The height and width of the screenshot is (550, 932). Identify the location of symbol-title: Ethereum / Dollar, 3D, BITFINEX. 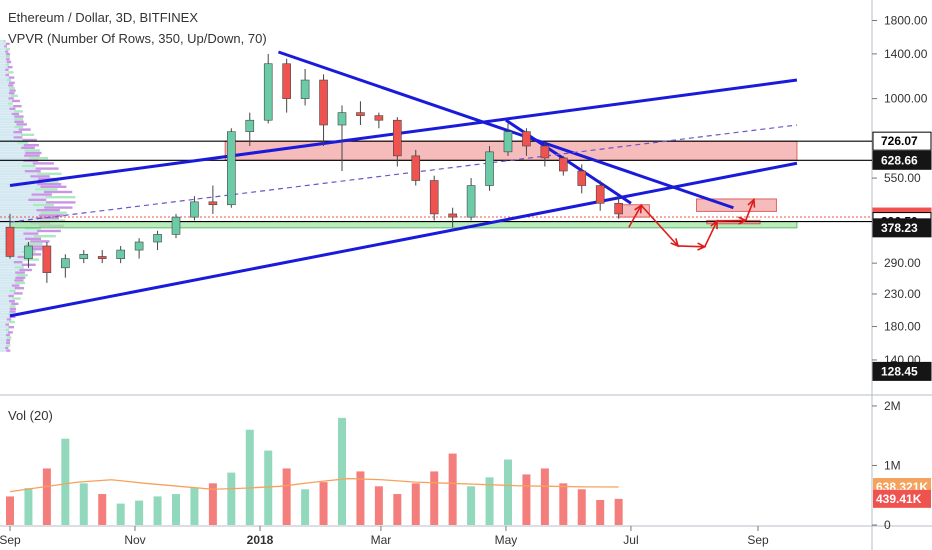
(103, 17).